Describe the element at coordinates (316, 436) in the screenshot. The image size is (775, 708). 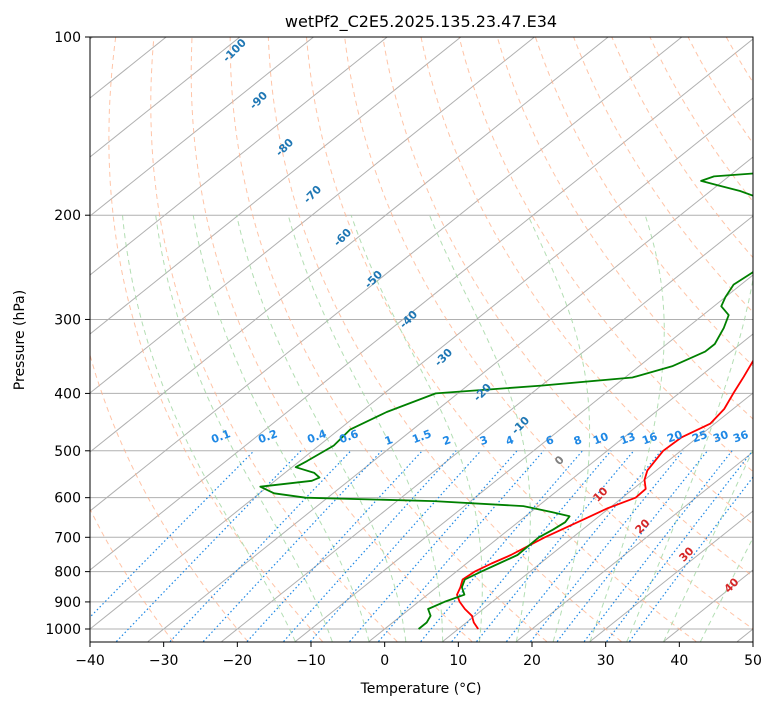
I see `mixing-ratio-label: 0.4` at that location.